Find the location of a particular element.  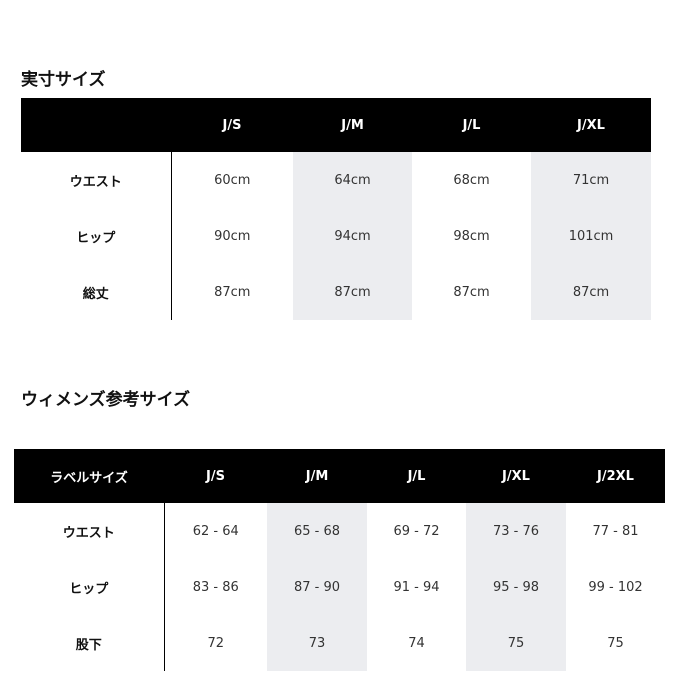

size-value: 71cm is located at coordinates (591, 180).